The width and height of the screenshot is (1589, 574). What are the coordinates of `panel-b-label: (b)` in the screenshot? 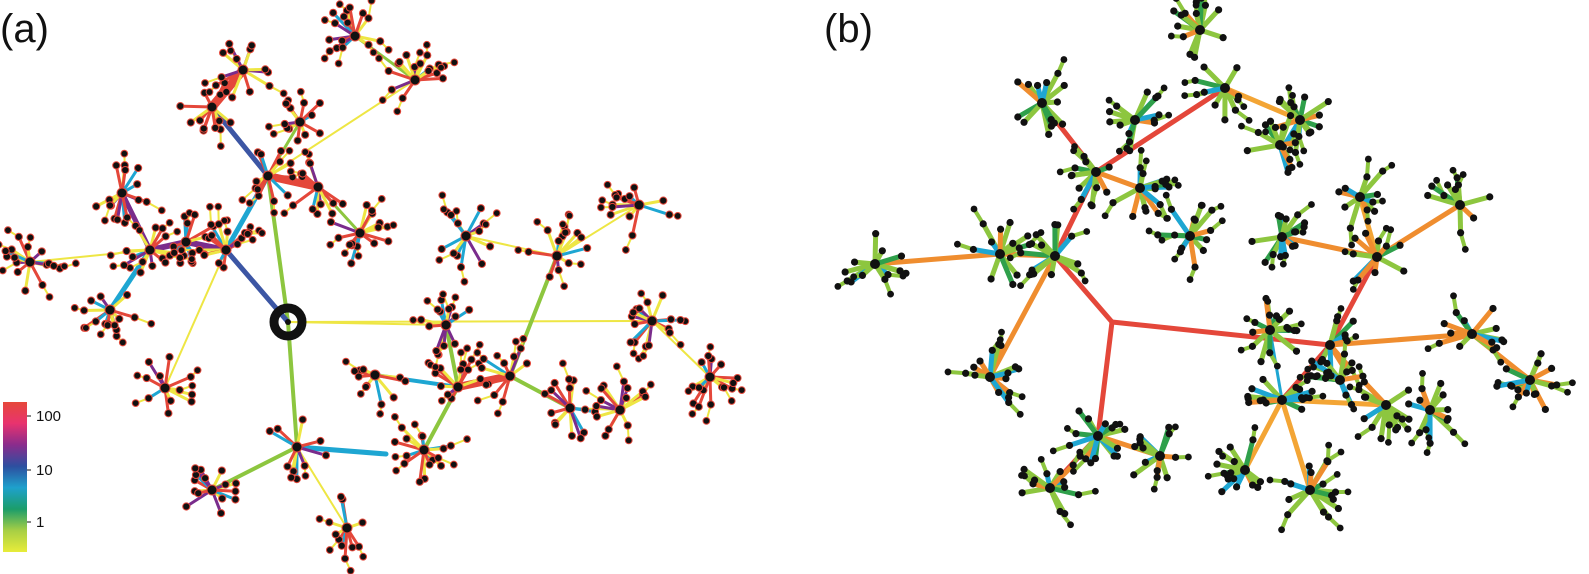 It's located at (848, 29).